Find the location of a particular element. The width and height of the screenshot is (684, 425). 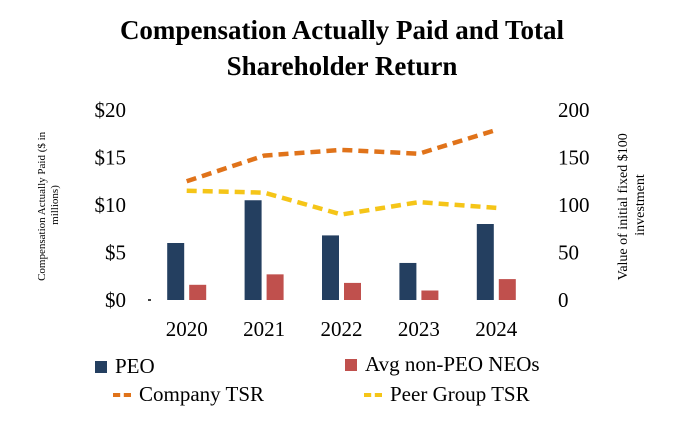

left-axis-label-line-1: Compensation Actually Paid ($ in is located at coordinates (42, 206).